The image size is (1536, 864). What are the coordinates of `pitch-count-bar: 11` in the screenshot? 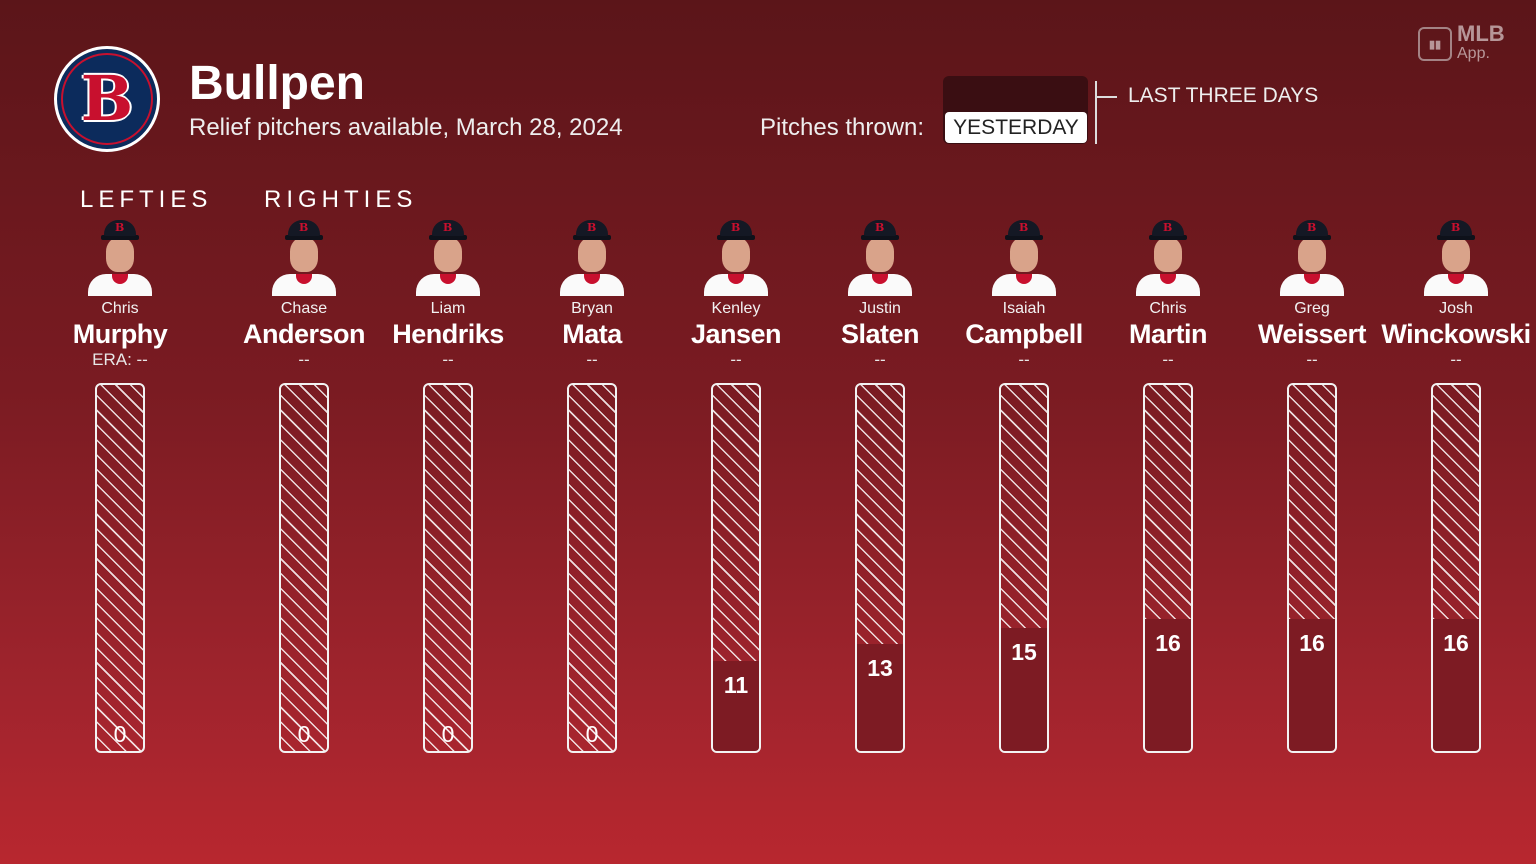 It's located at (736, 568).